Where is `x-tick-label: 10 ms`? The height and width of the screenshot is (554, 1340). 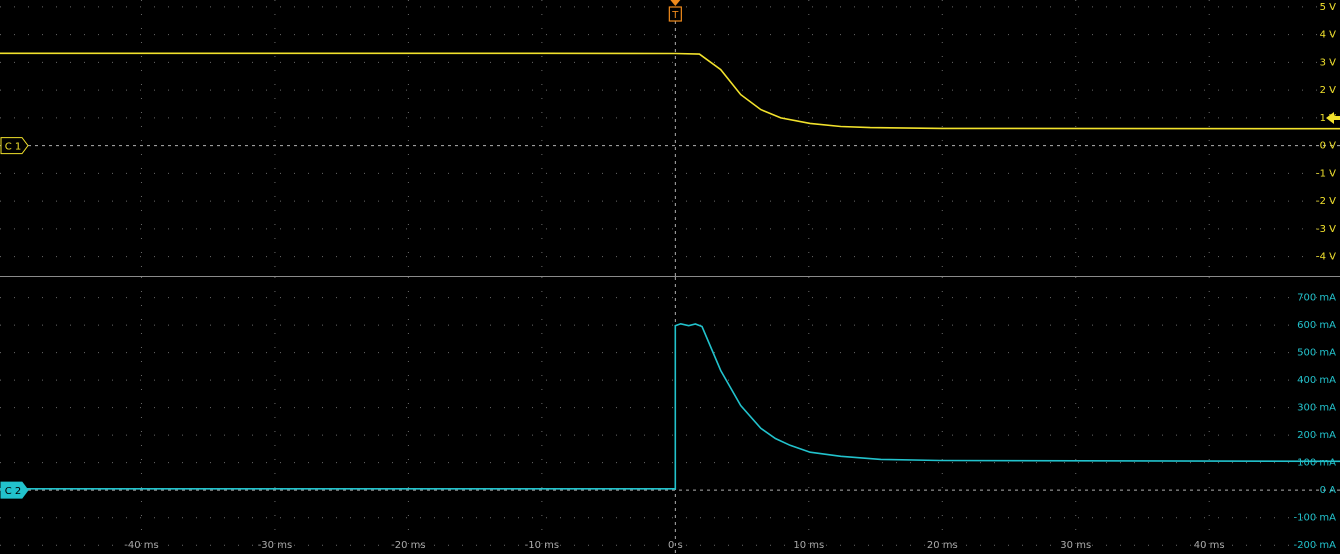 x-tick-label: 10 ms is located at coordinates (808, 545).